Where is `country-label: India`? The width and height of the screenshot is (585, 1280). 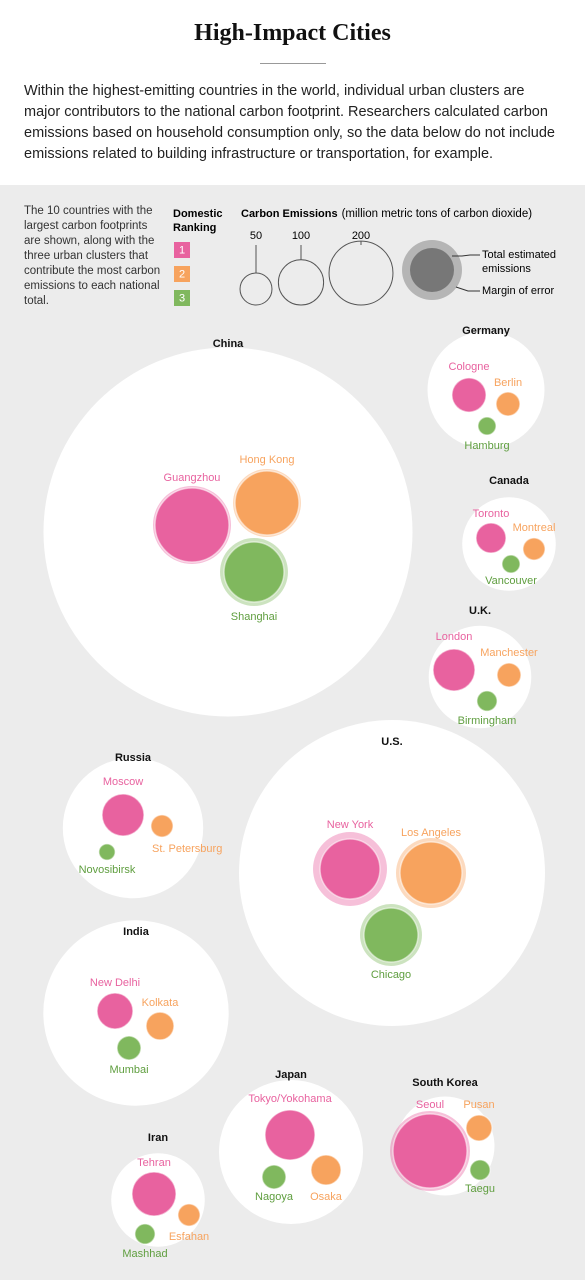
country-label: India is located at coordinates (136, 932).